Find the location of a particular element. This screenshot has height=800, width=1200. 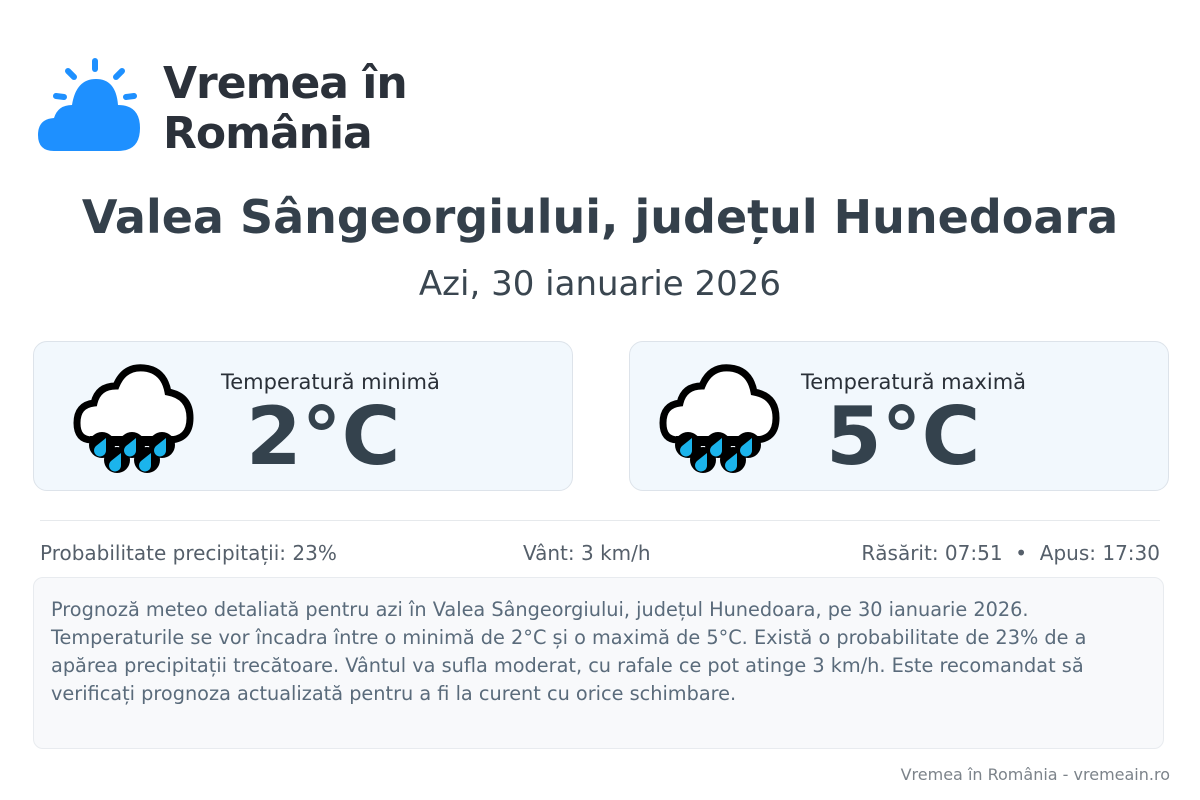

max-temp-value: 5°C is located at coordinates (903, 436).